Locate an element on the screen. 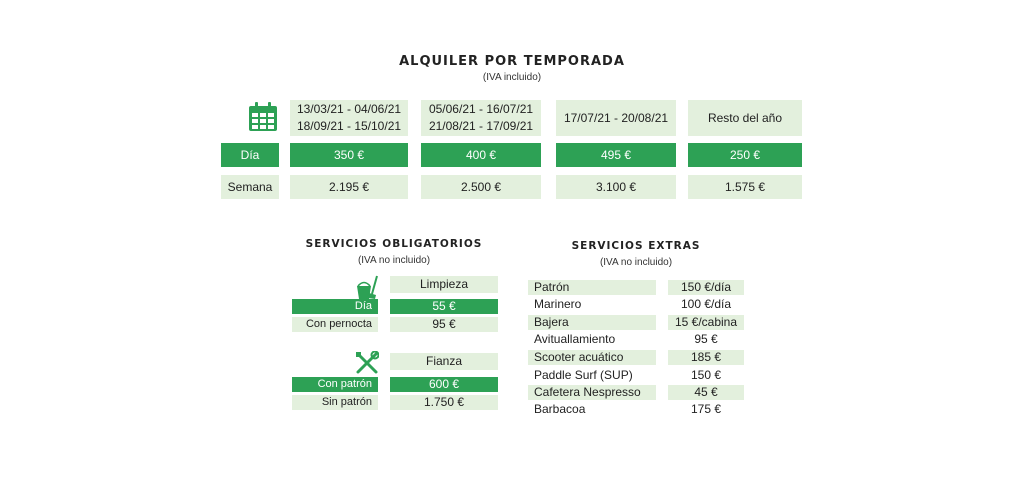 The height and width of the screenshot is (504, 1024). cleaning-bucket-icon is located at coordinates (367, 287).